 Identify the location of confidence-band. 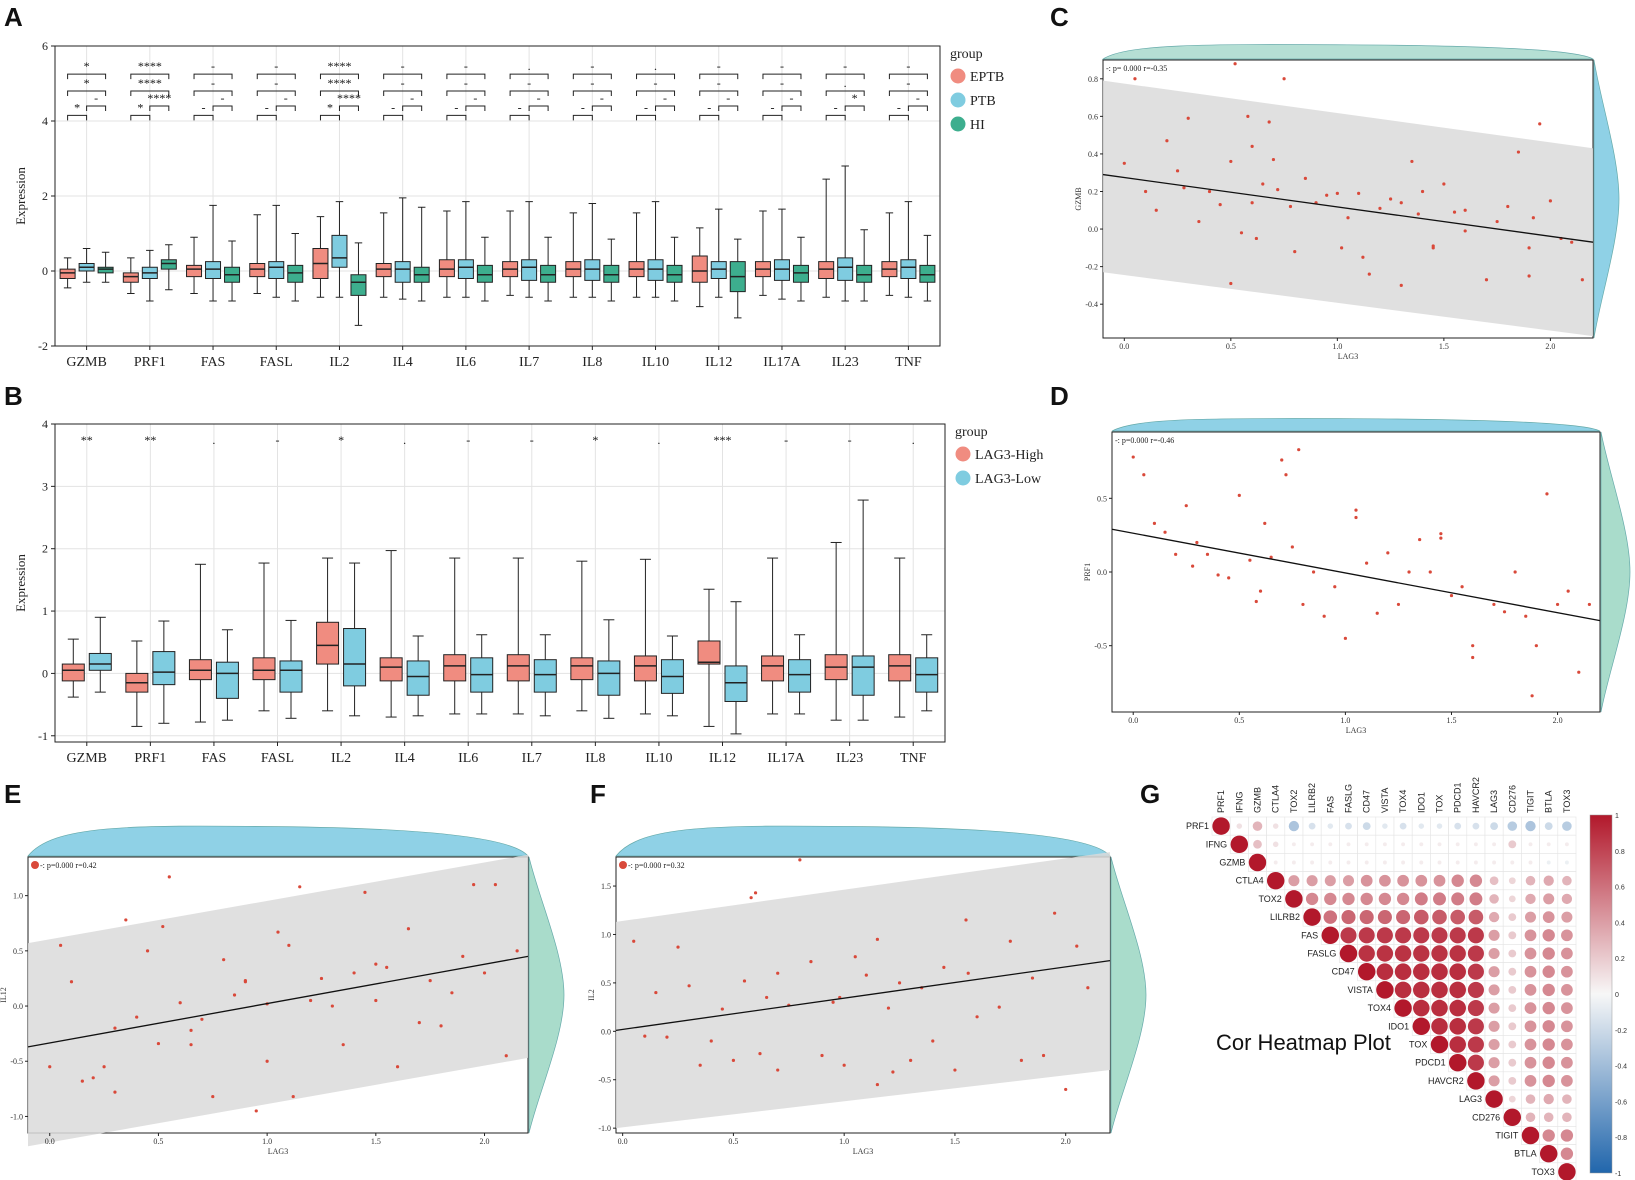
(278, 1000).